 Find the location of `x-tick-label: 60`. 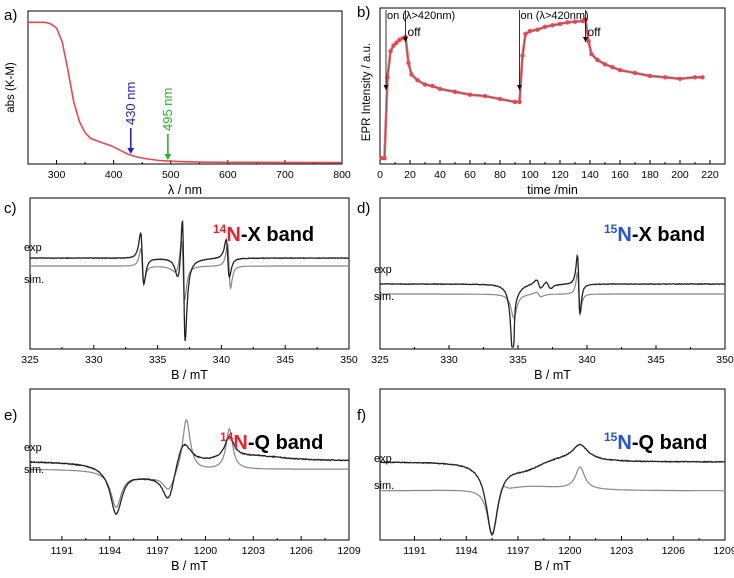

x-tick-label: 60 is located at coordinates (470, 175).